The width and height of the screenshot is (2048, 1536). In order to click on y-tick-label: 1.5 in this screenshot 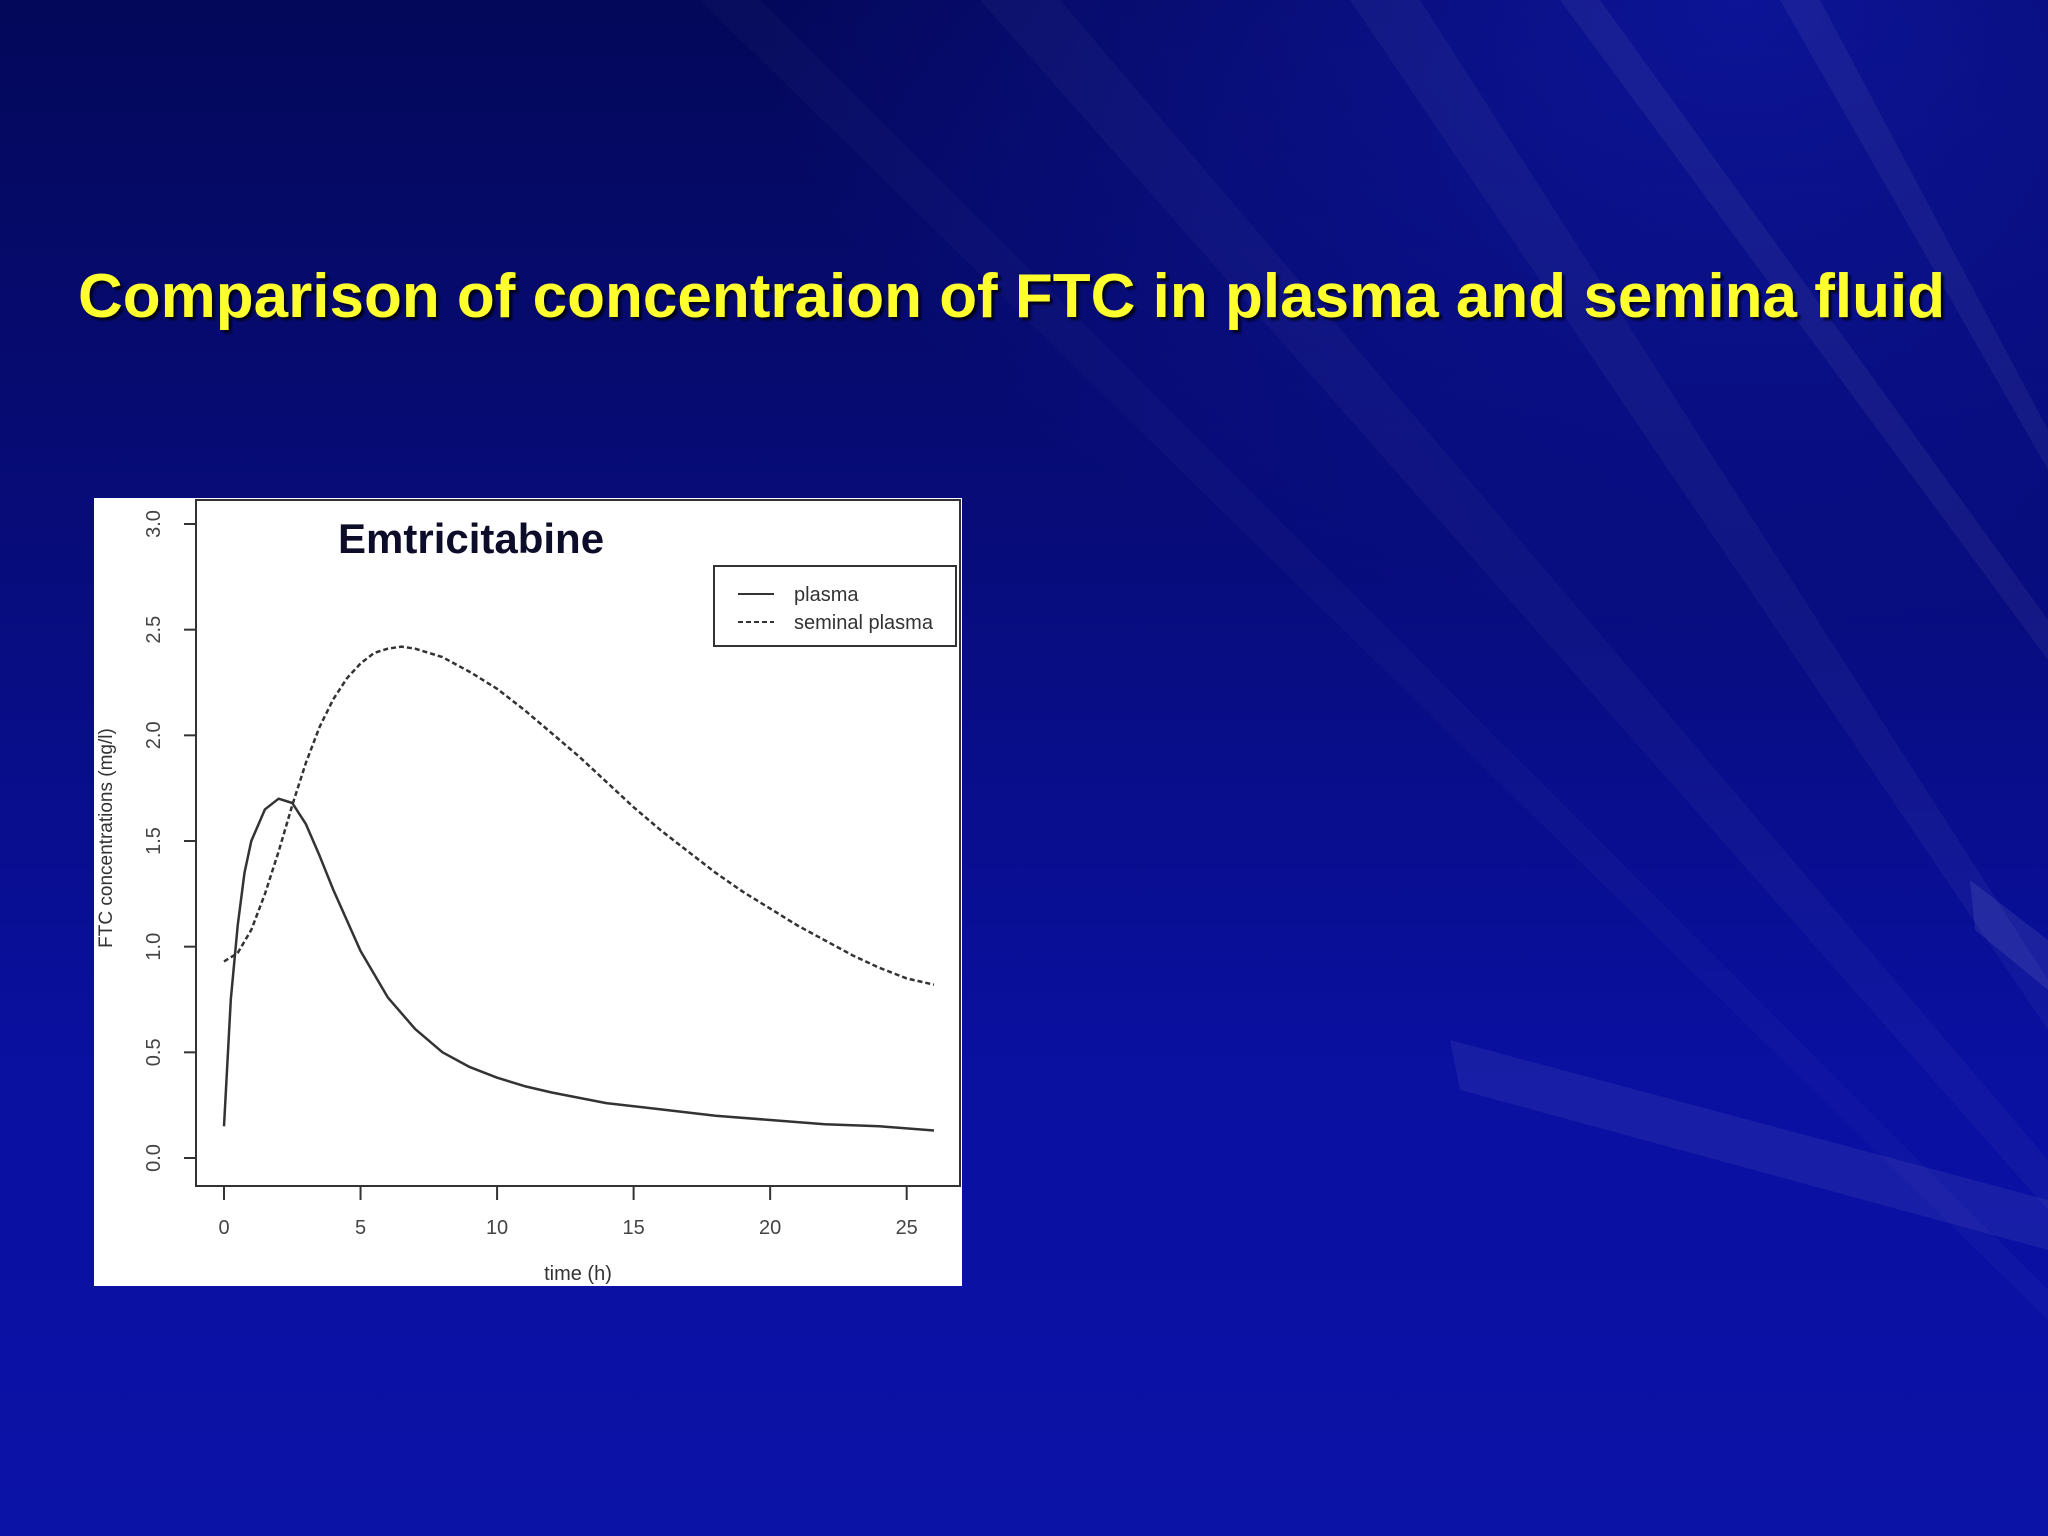, I will do `click(154, 841)`.